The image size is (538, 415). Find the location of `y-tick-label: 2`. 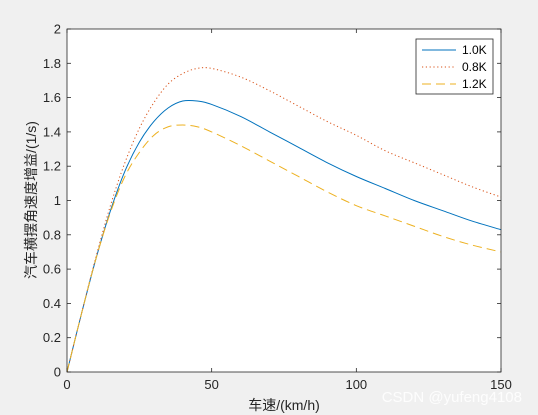

y-tick-label: 2 is located at coordinates (57, 29).